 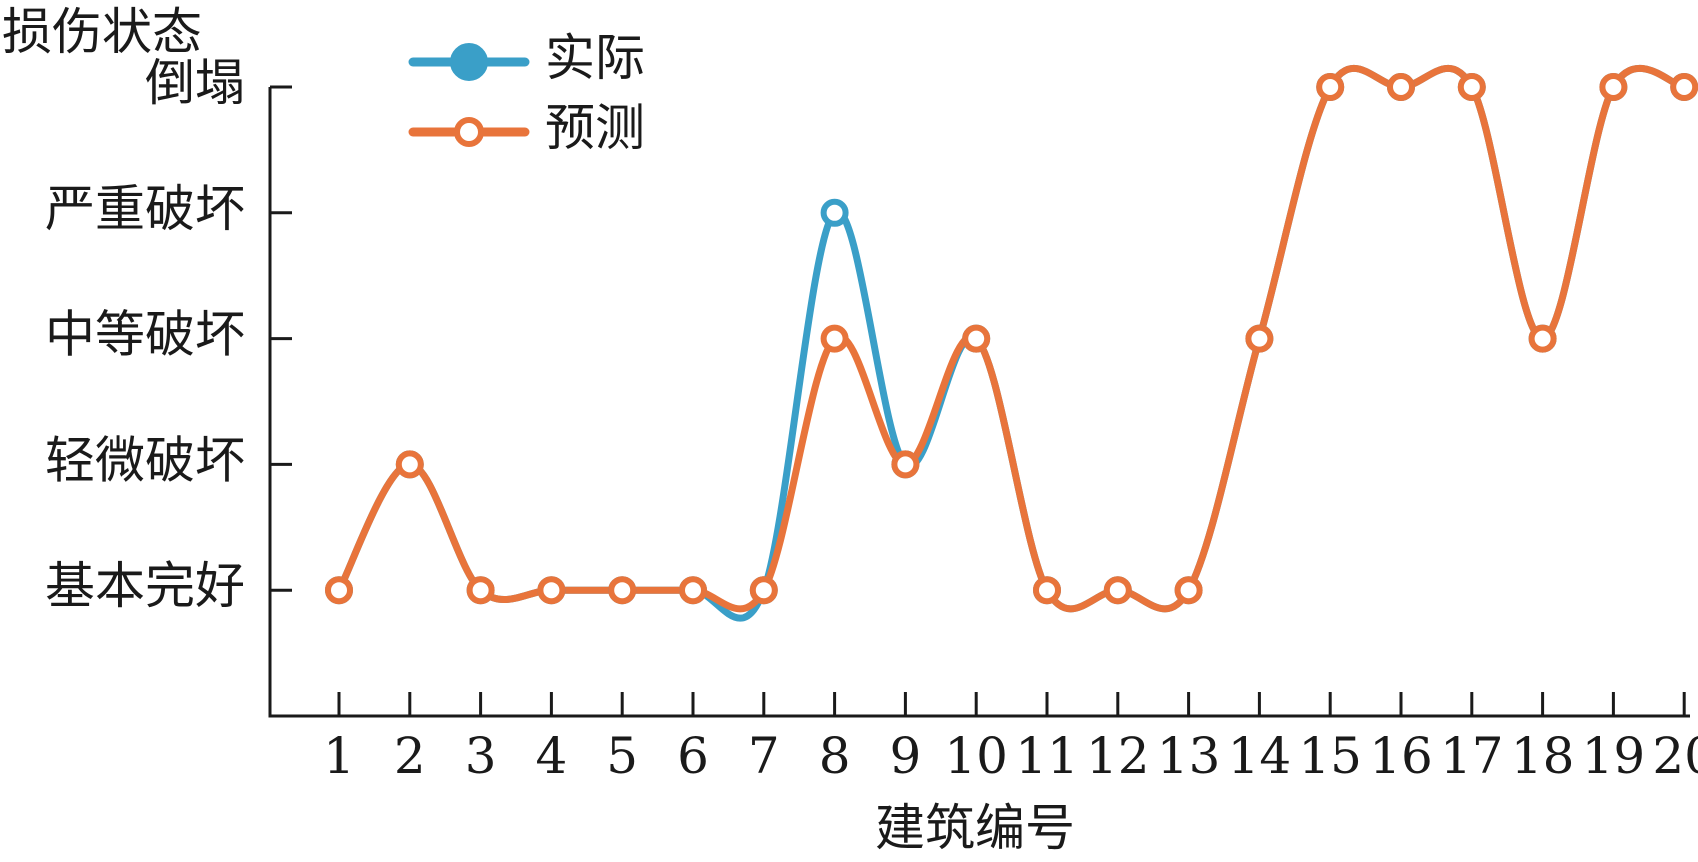 What do you see at coordinates (905, 756) in the screenshot?
I see `x-tick-label: 9` at bounding box center [905, 756].